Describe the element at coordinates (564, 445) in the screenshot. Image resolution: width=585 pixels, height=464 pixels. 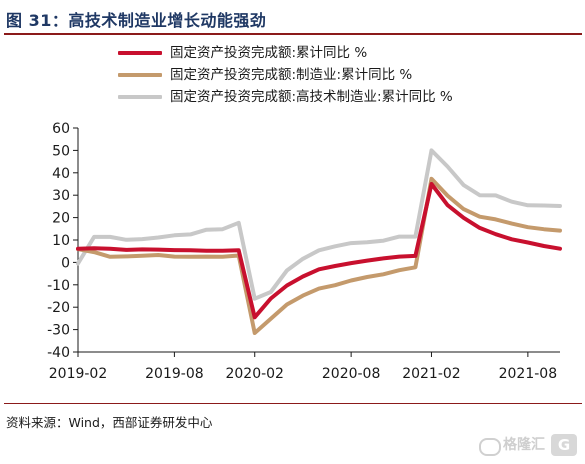
I see `watermark-logo-icon: G` at that location.